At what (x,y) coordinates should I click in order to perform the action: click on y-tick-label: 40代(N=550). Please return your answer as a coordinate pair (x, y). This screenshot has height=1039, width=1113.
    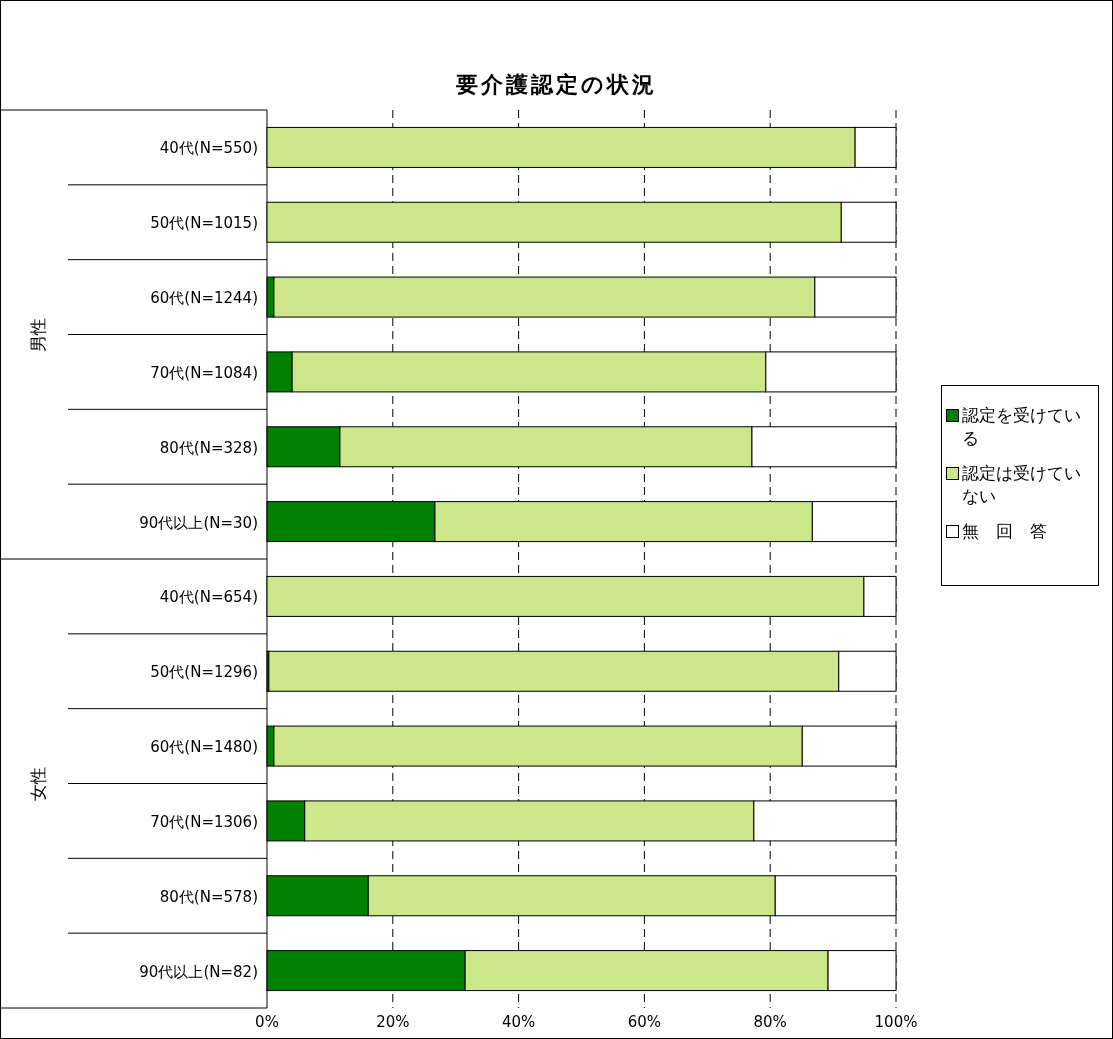
    Looking at the image, I should click on (208, 148).